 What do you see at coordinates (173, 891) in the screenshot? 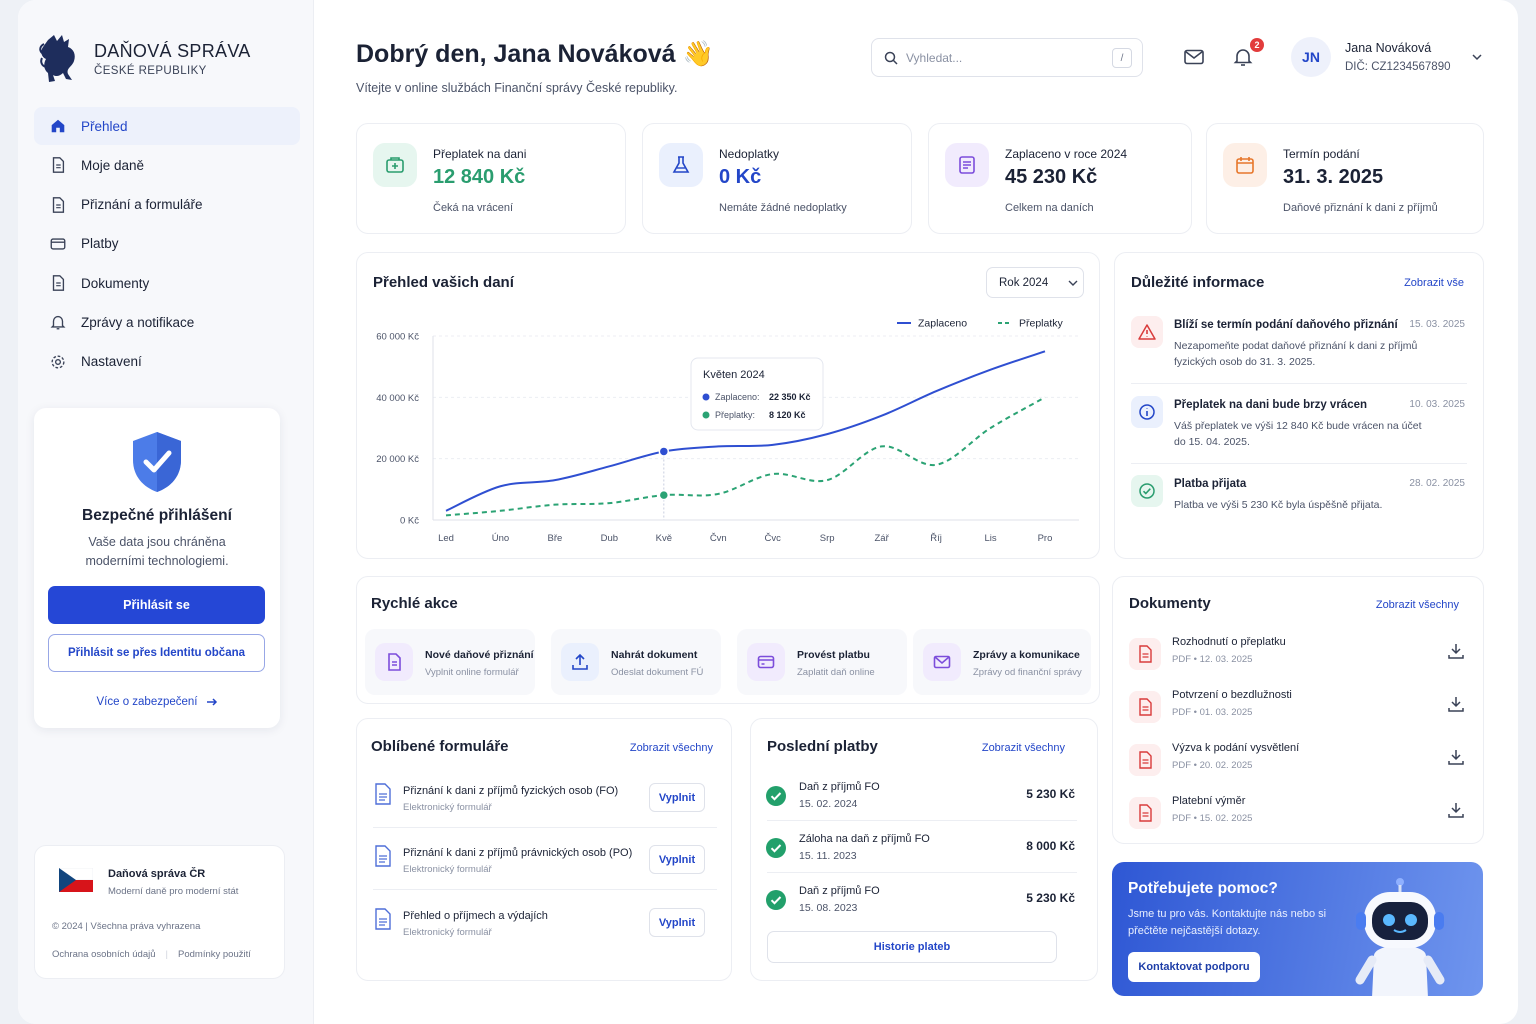
I see `footer-org-desc: Moderní daně pro moderní stát` at bounding box center [173, 891].